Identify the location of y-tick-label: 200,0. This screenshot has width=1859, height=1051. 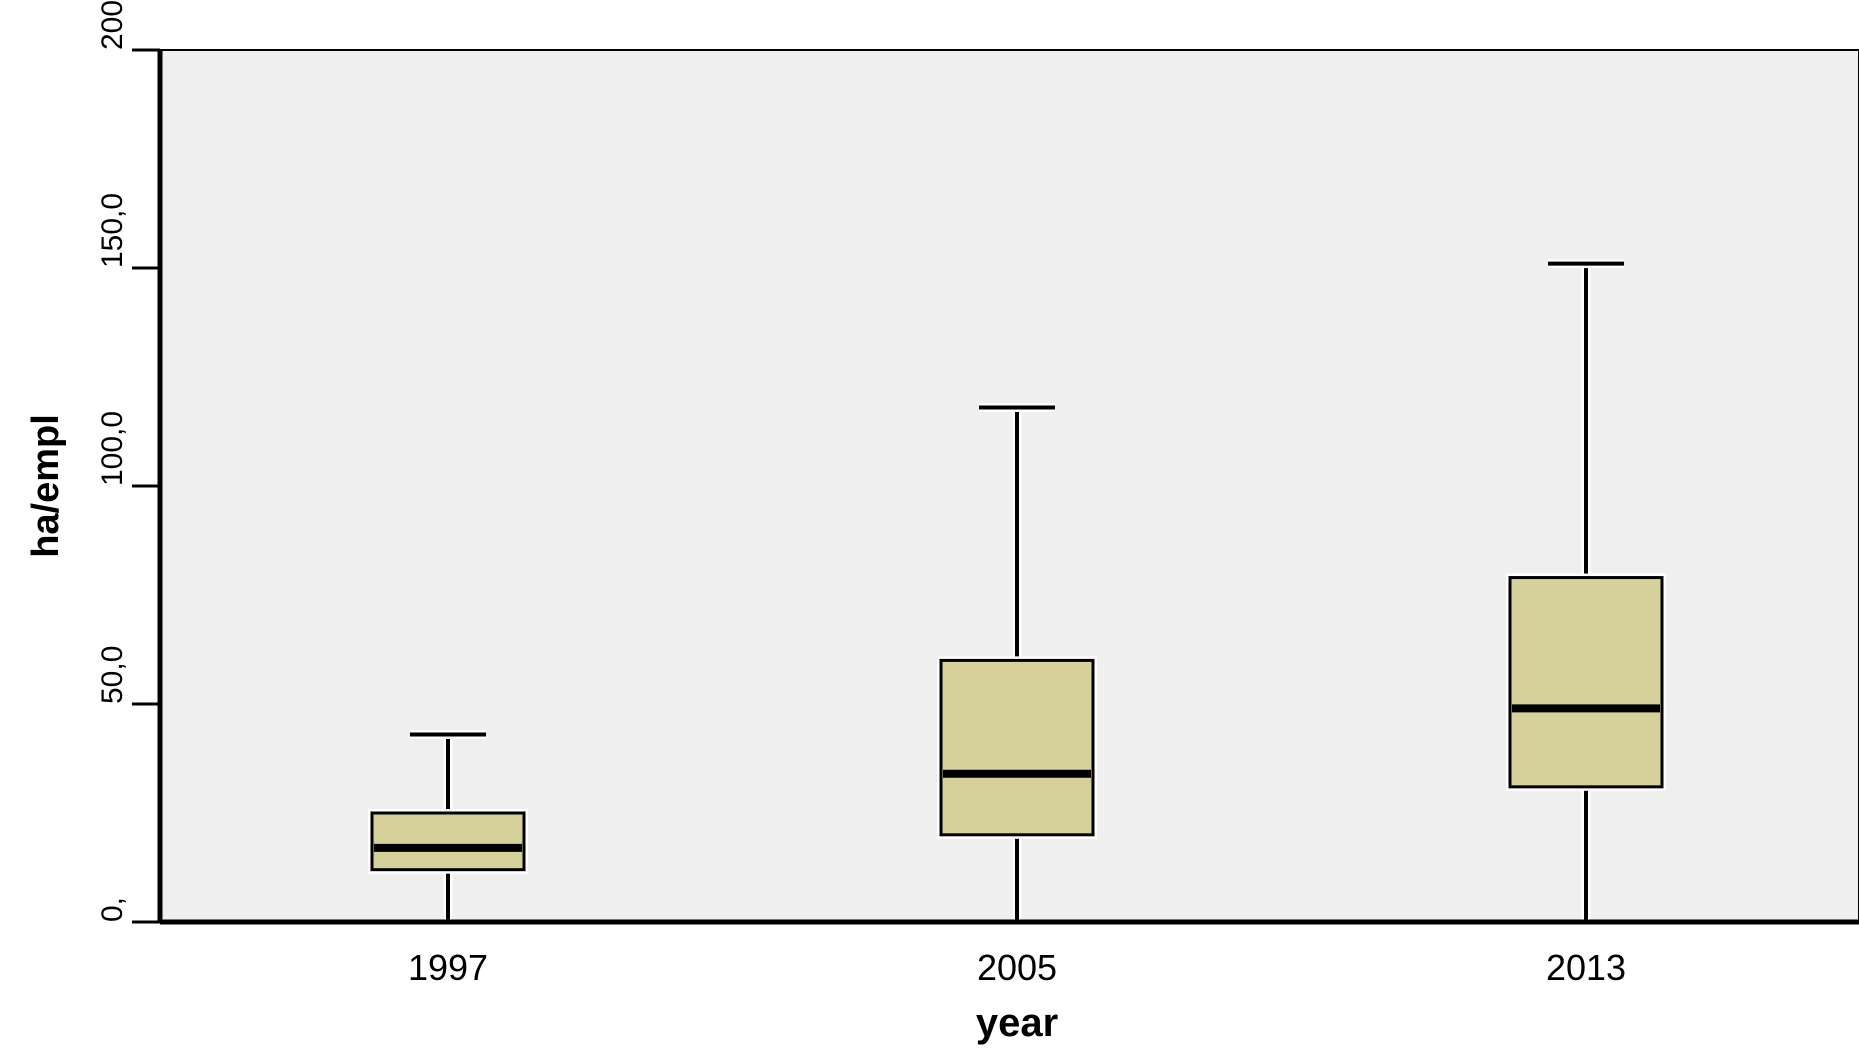
(112, 25).